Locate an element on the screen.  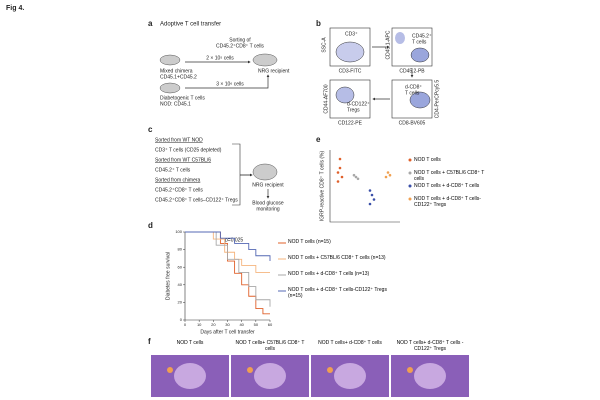
text: CD45.2⁺ T cells is located at coordinates (173, 170).